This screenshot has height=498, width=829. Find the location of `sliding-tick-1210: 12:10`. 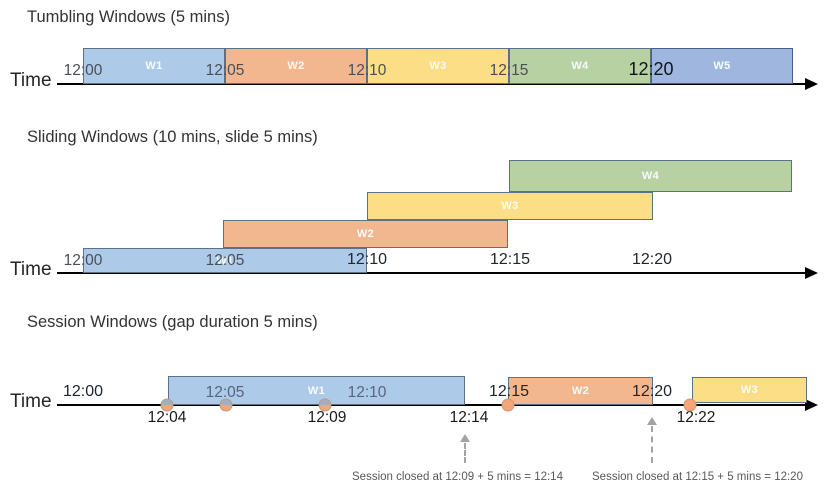

sliding-tick-1210: 12:10 is located at coordinates (367, 259).